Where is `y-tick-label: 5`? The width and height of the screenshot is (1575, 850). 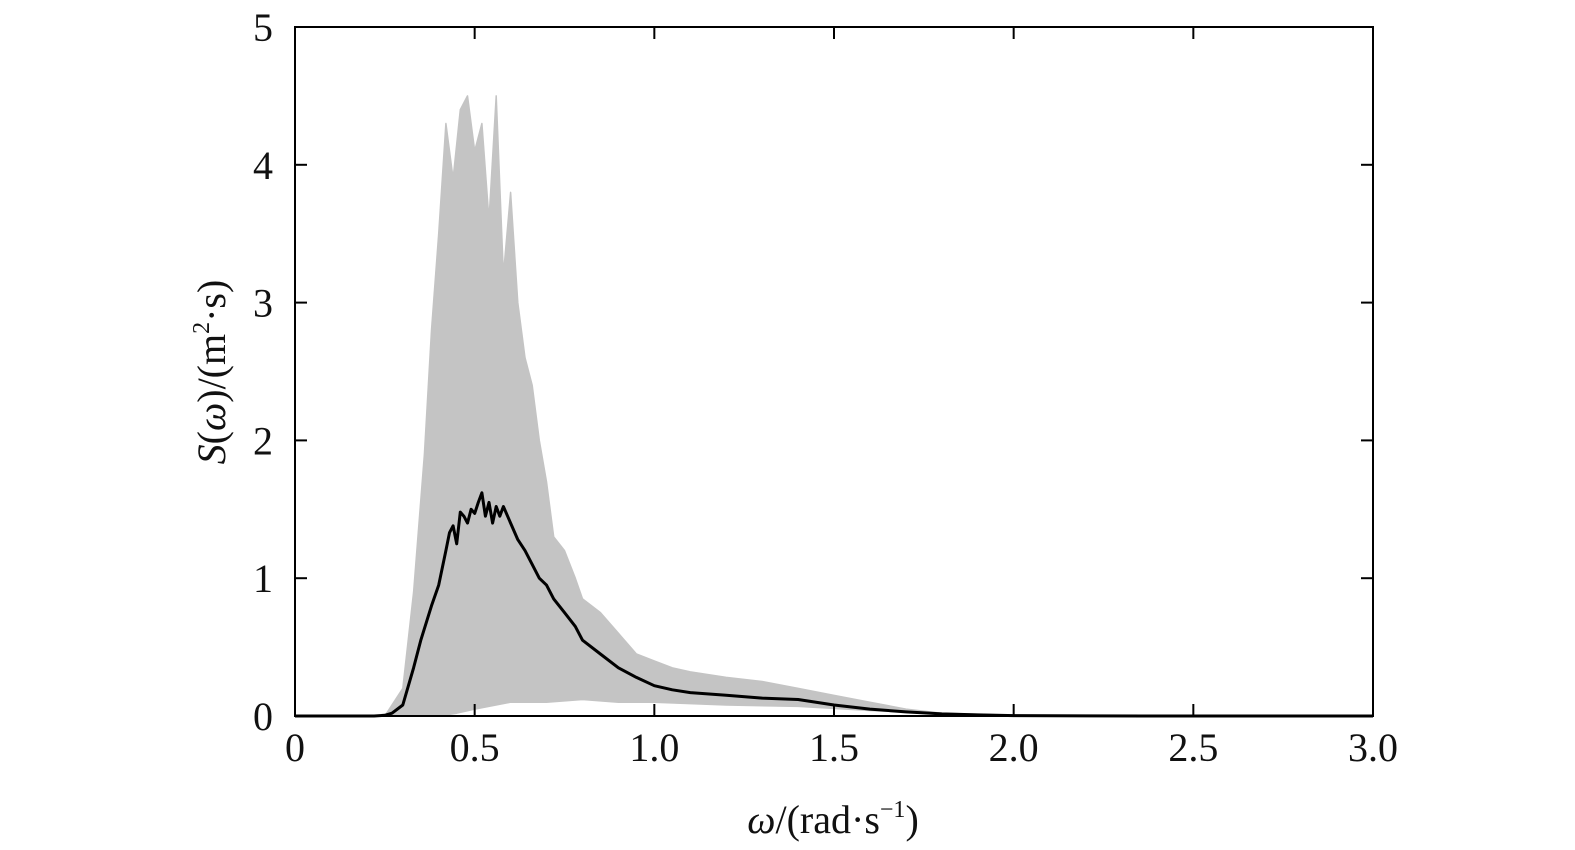 y-tick-label: 5 is located at coordinates (263, 27).